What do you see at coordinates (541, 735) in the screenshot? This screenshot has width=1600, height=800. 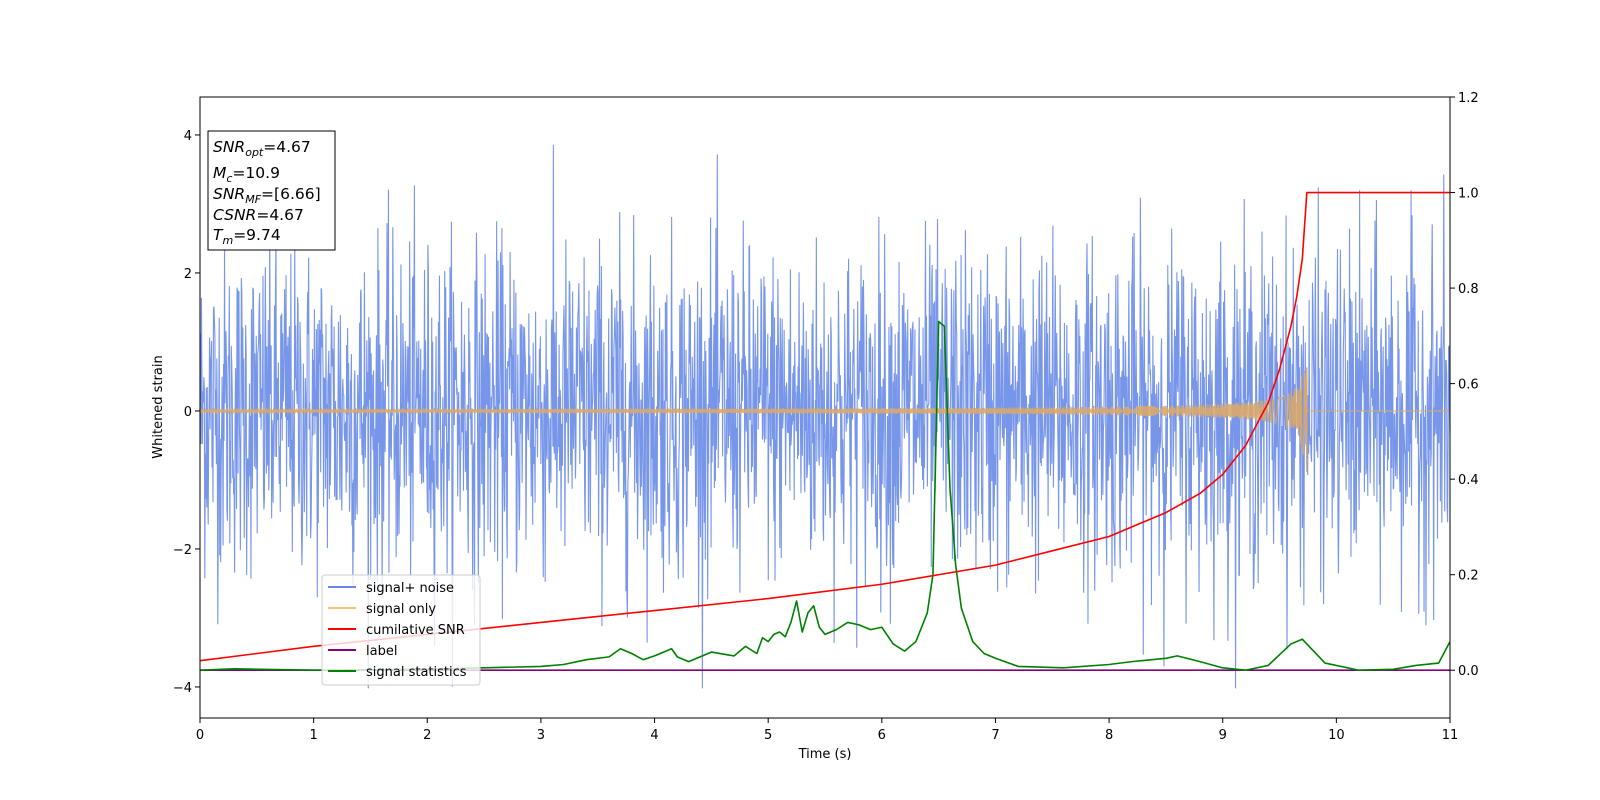 I see `x-tick-label: 3` at bounding box center [541, 735].